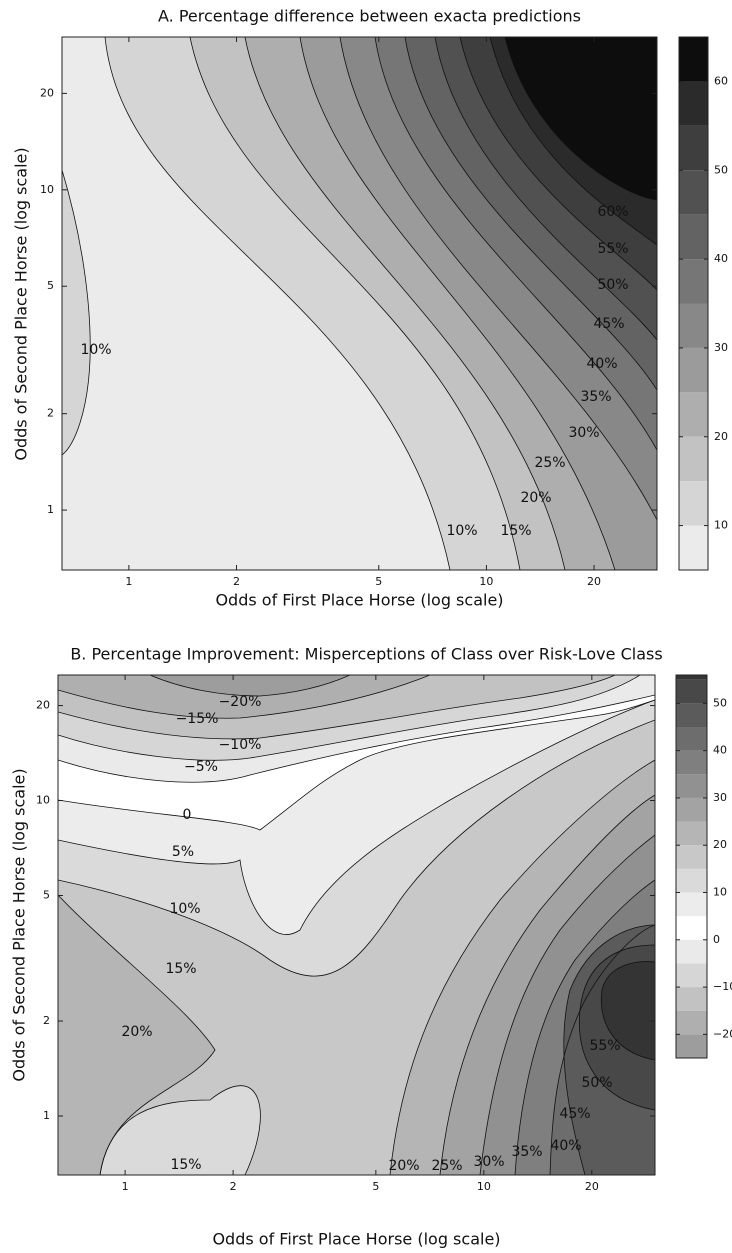 This screenshot has width=732, height=1253. I want to click on y-tick-label: 10, so click(43, 800).